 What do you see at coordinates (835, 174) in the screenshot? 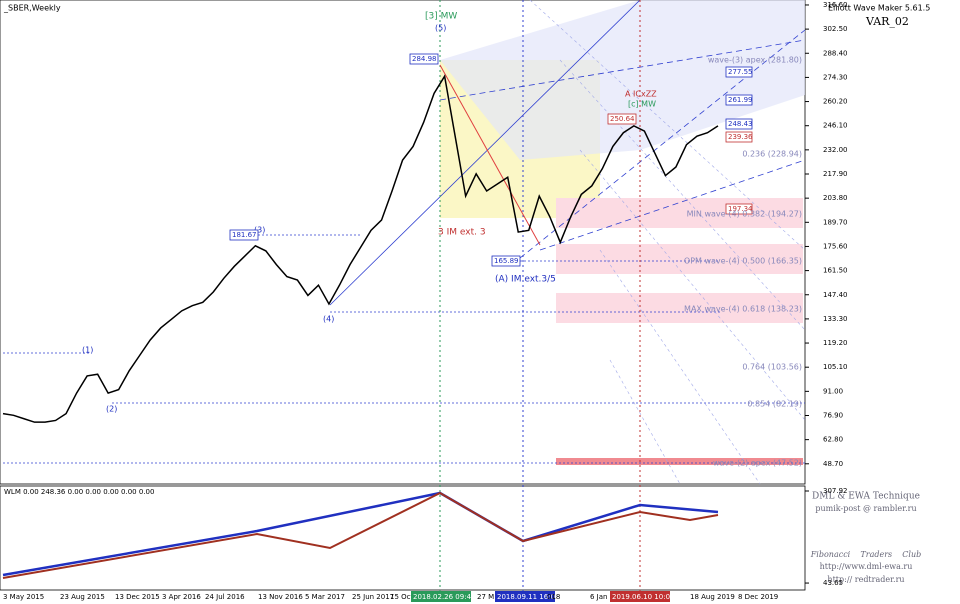
I see `y-tick-label: 217.90` at bounding box center [835, 174].